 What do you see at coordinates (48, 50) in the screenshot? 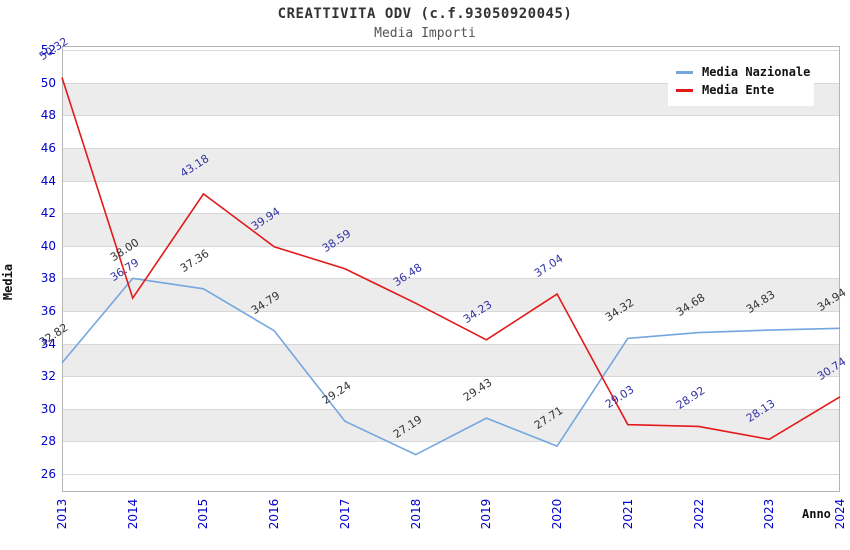
I see `y-tick-label: 52` at bounding box center [48, 50].